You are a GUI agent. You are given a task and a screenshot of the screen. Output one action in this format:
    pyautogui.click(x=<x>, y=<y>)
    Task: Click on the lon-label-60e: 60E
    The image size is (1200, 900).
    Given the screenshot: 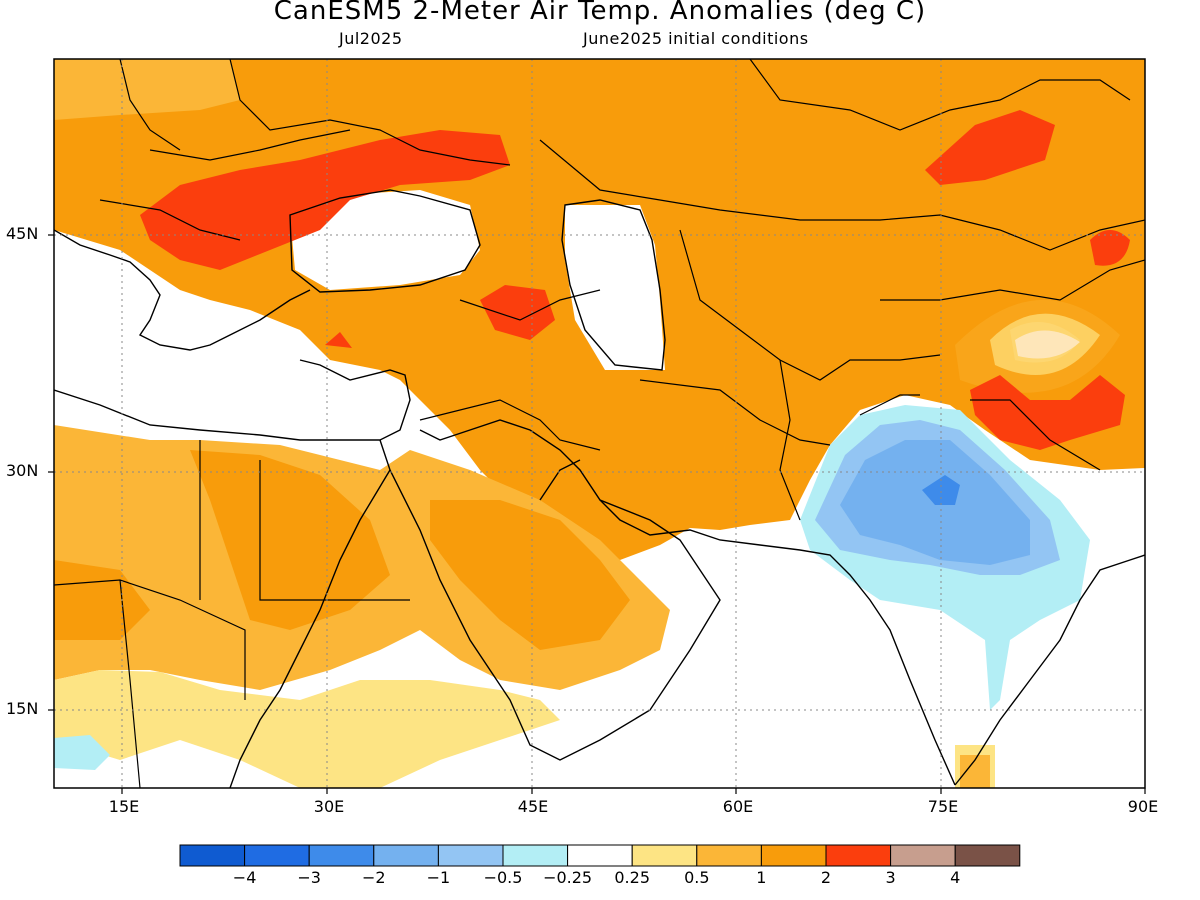 What is the action you would take?
    pyautogui.click(x=738, y=806)
    